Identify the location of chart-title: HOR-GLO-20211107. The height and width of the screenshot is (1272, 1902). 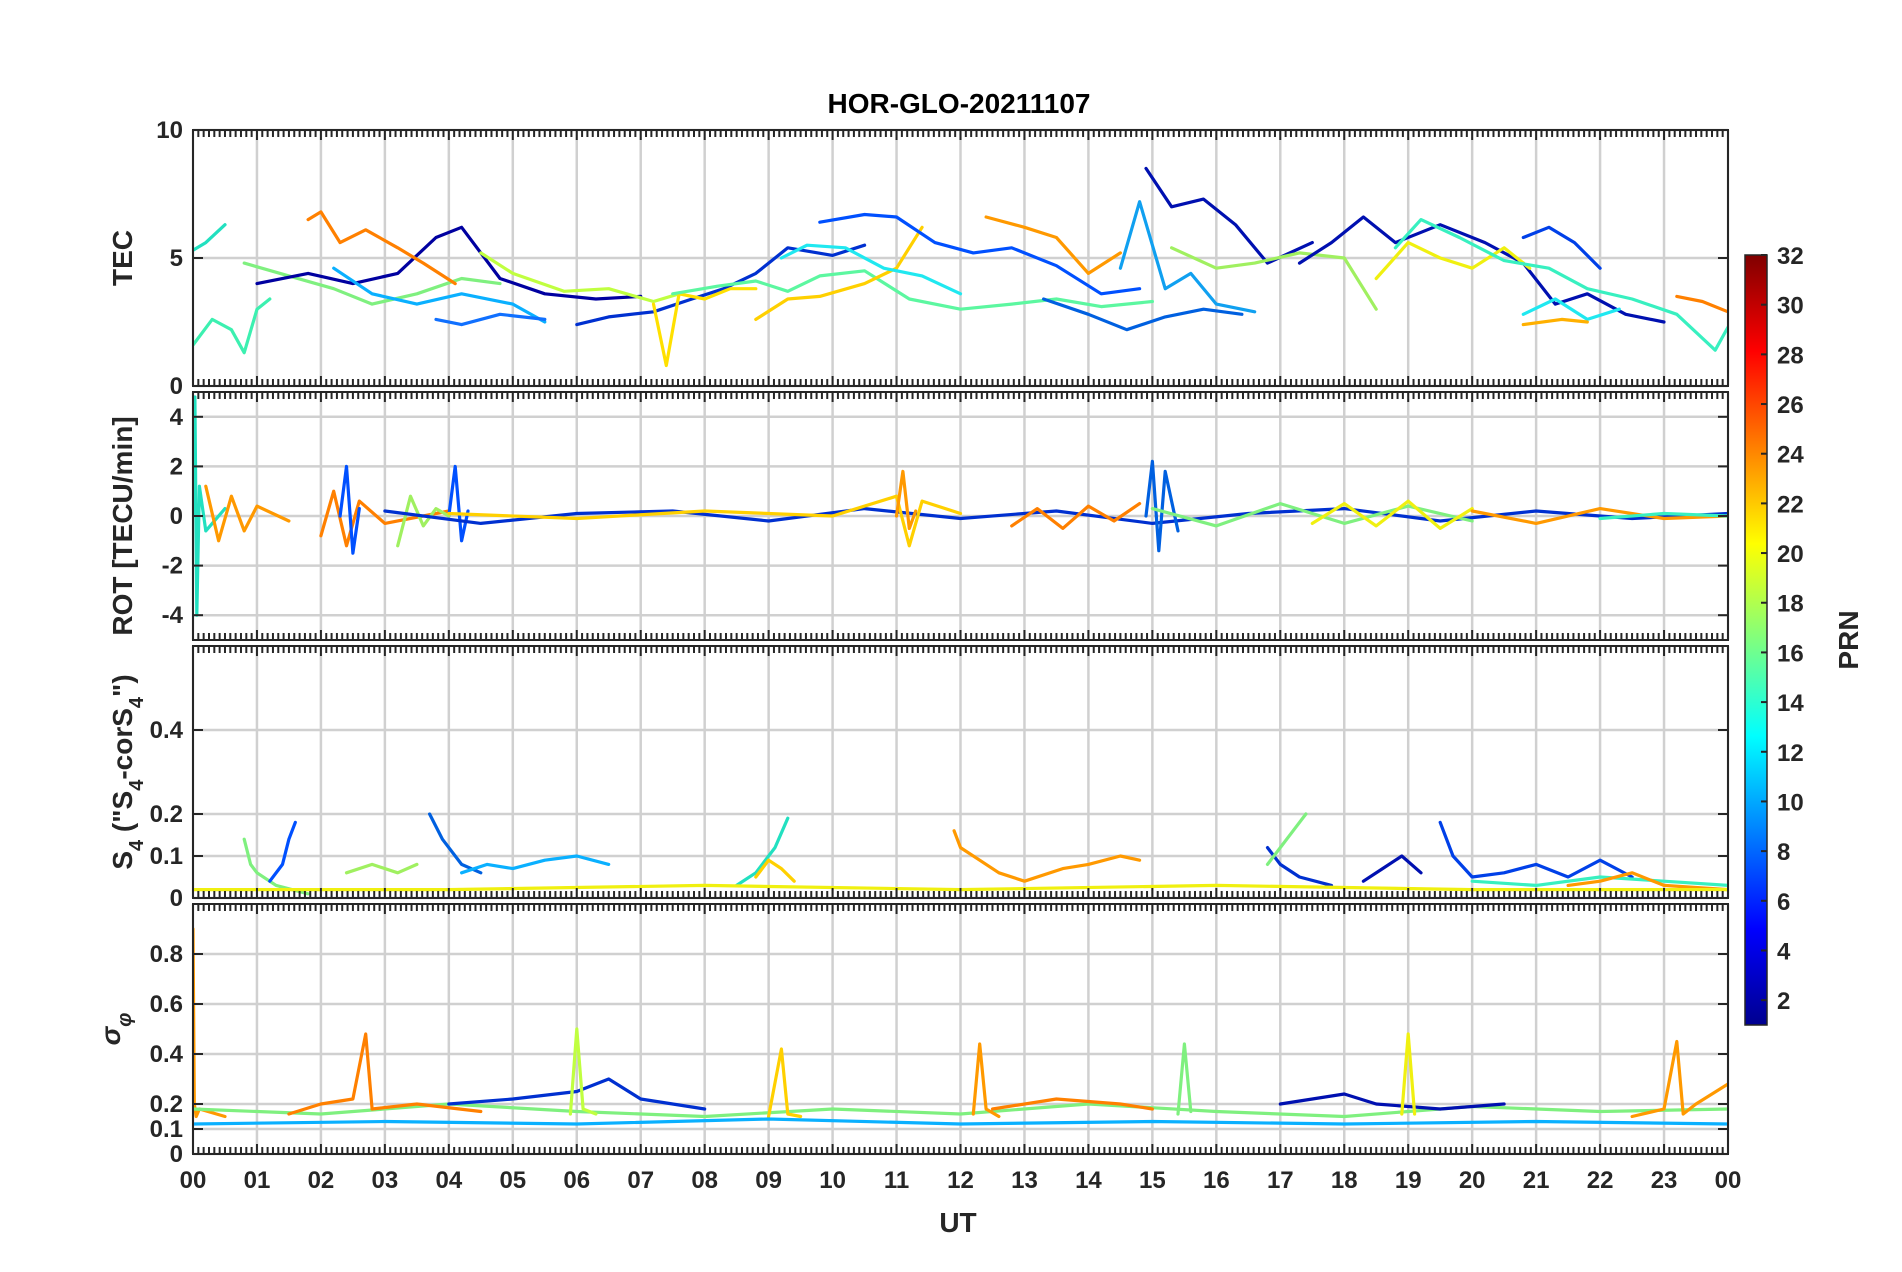
(958, 103).